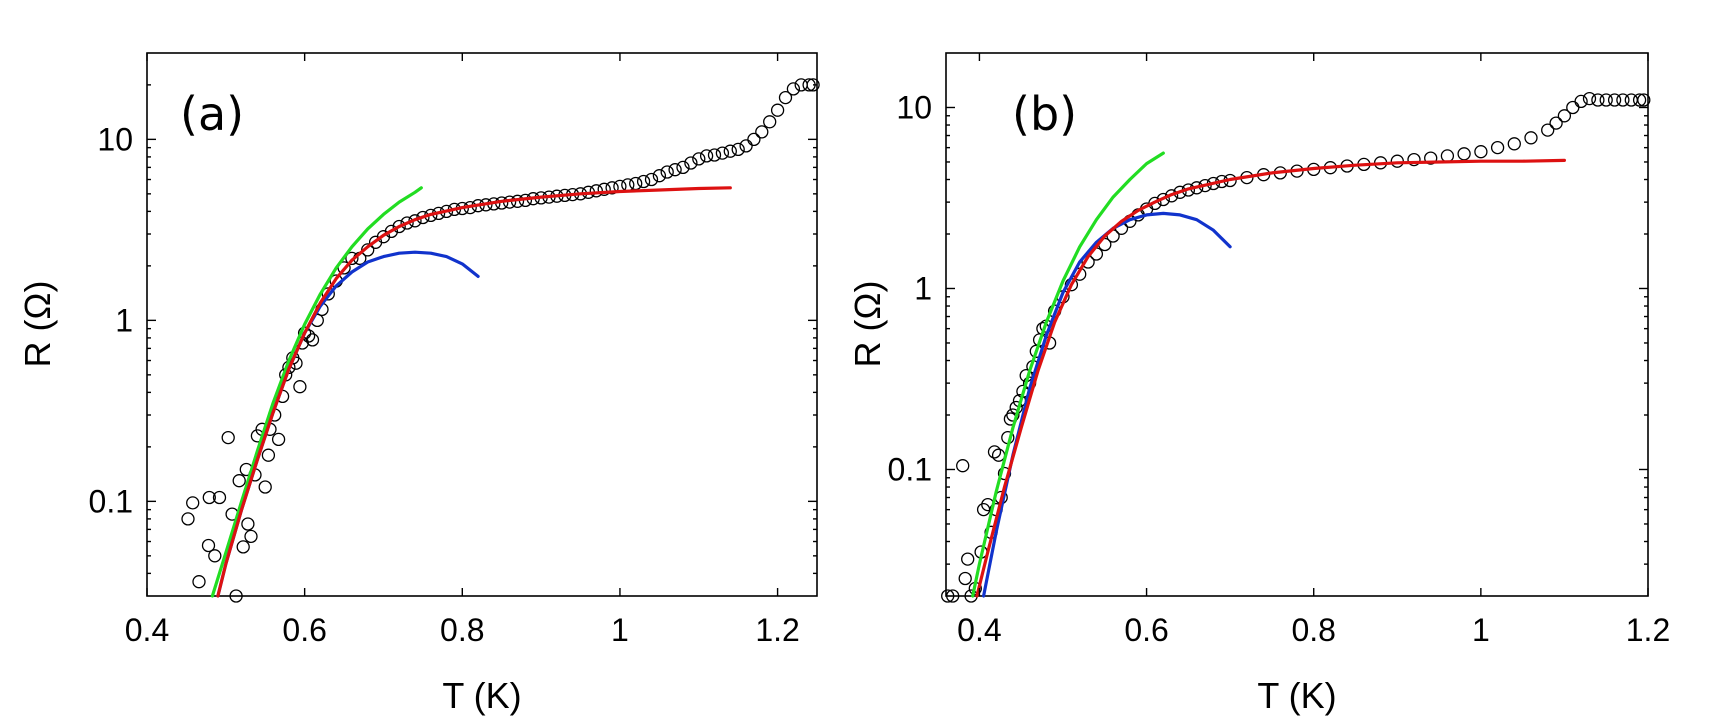  What do you see at coordinates (462, 630) in the screenshot?
I see `x-tick-label: 0.8` at bounding box center [462, 630].